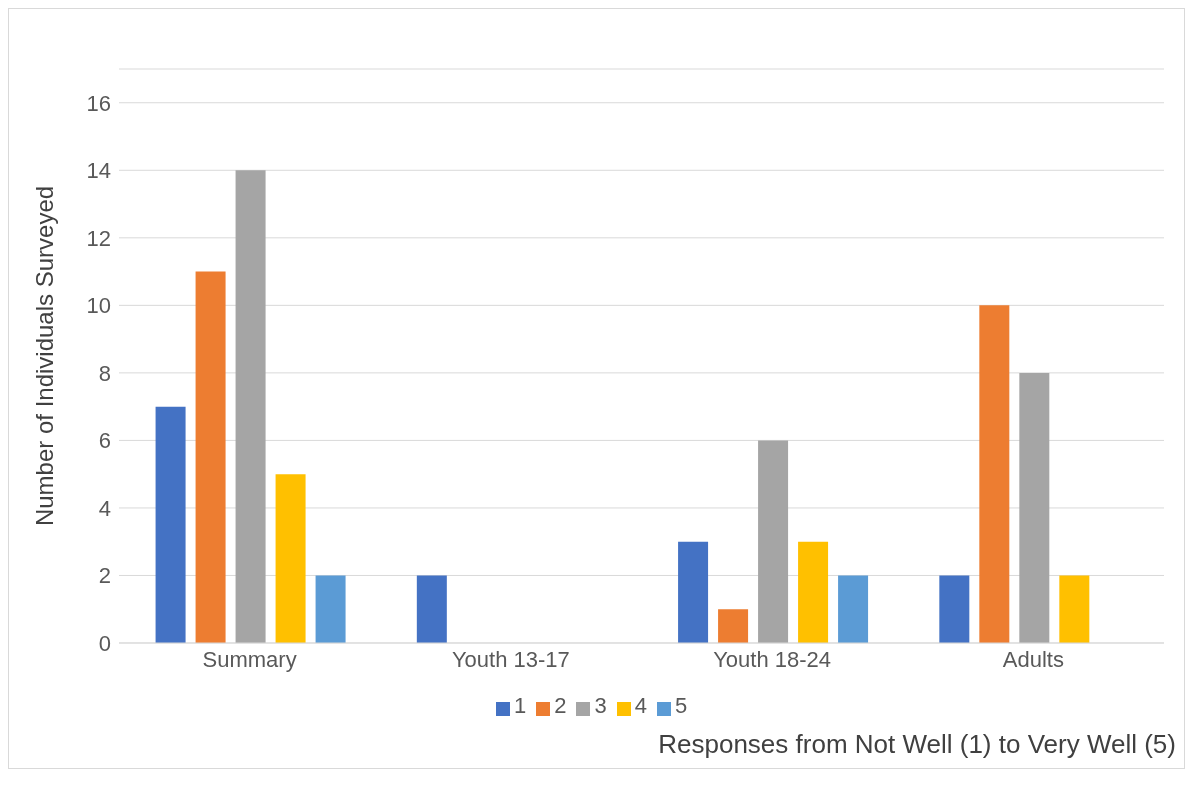 This screenshot has height=787, width=1193. Describe the element at coordinates (510, 659) in the screenshot. I see `x-tick-label: Youth 13-17` at that location.